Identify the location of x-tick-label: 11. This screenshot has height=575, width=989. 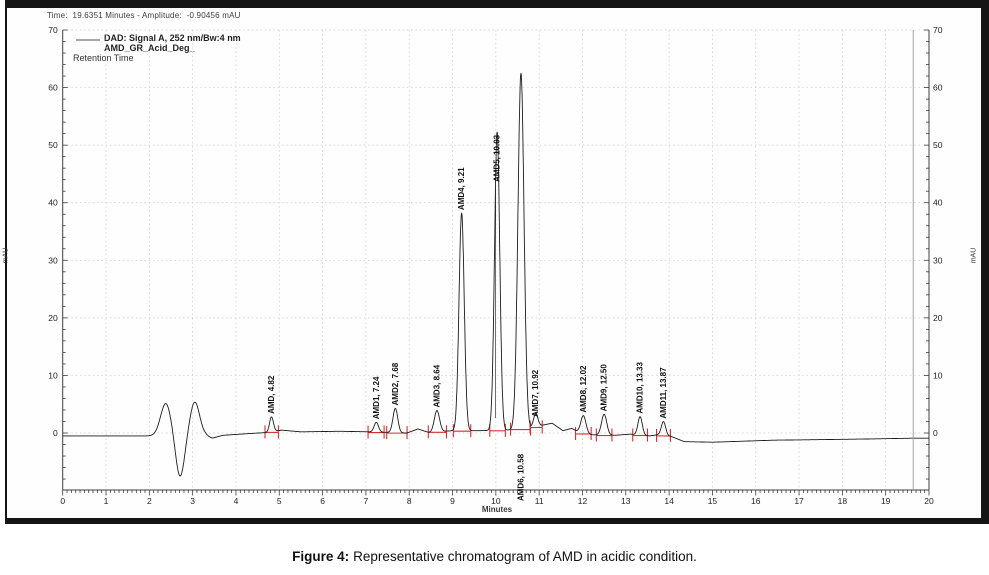
(539, 501).